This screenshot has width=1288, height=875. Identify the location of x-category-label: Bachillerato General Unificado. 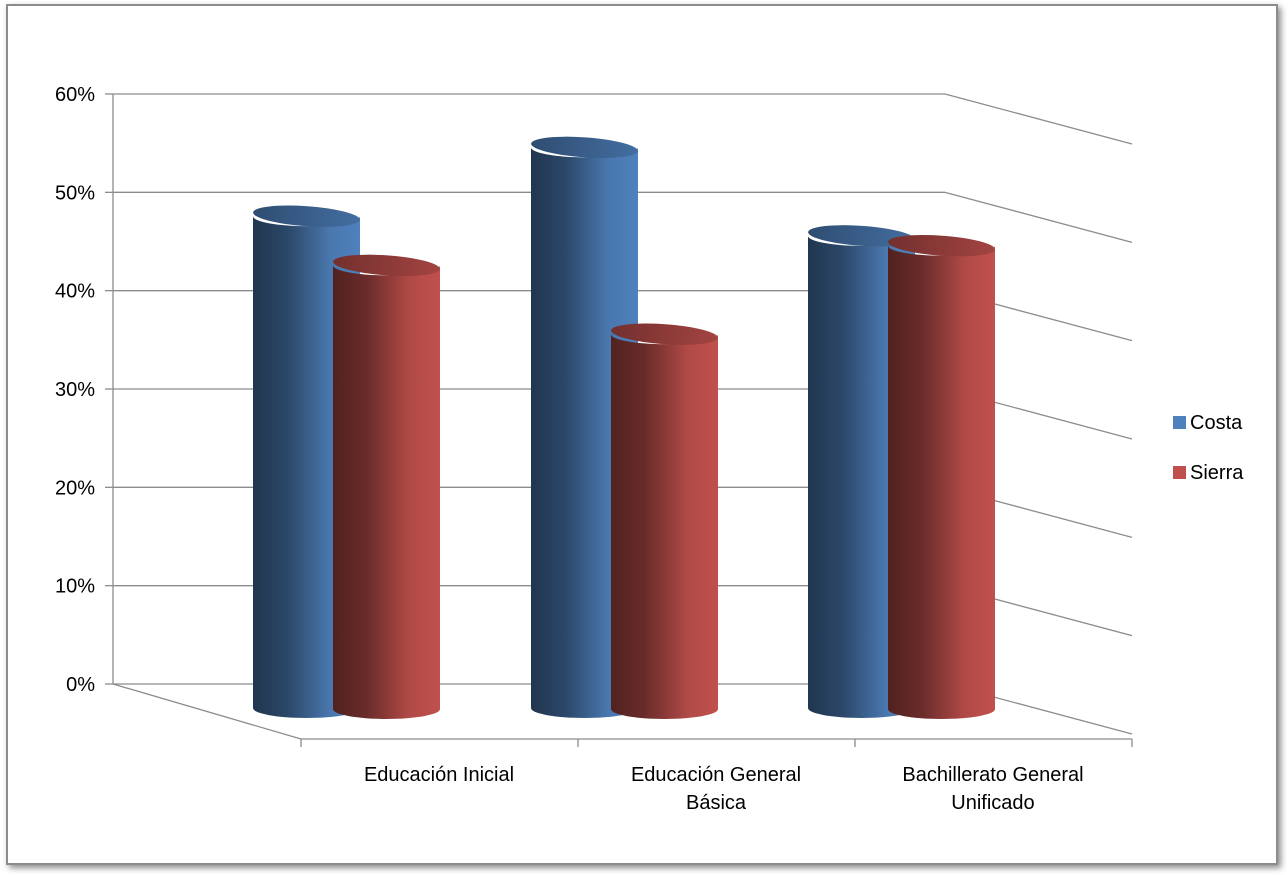
(992, 789).